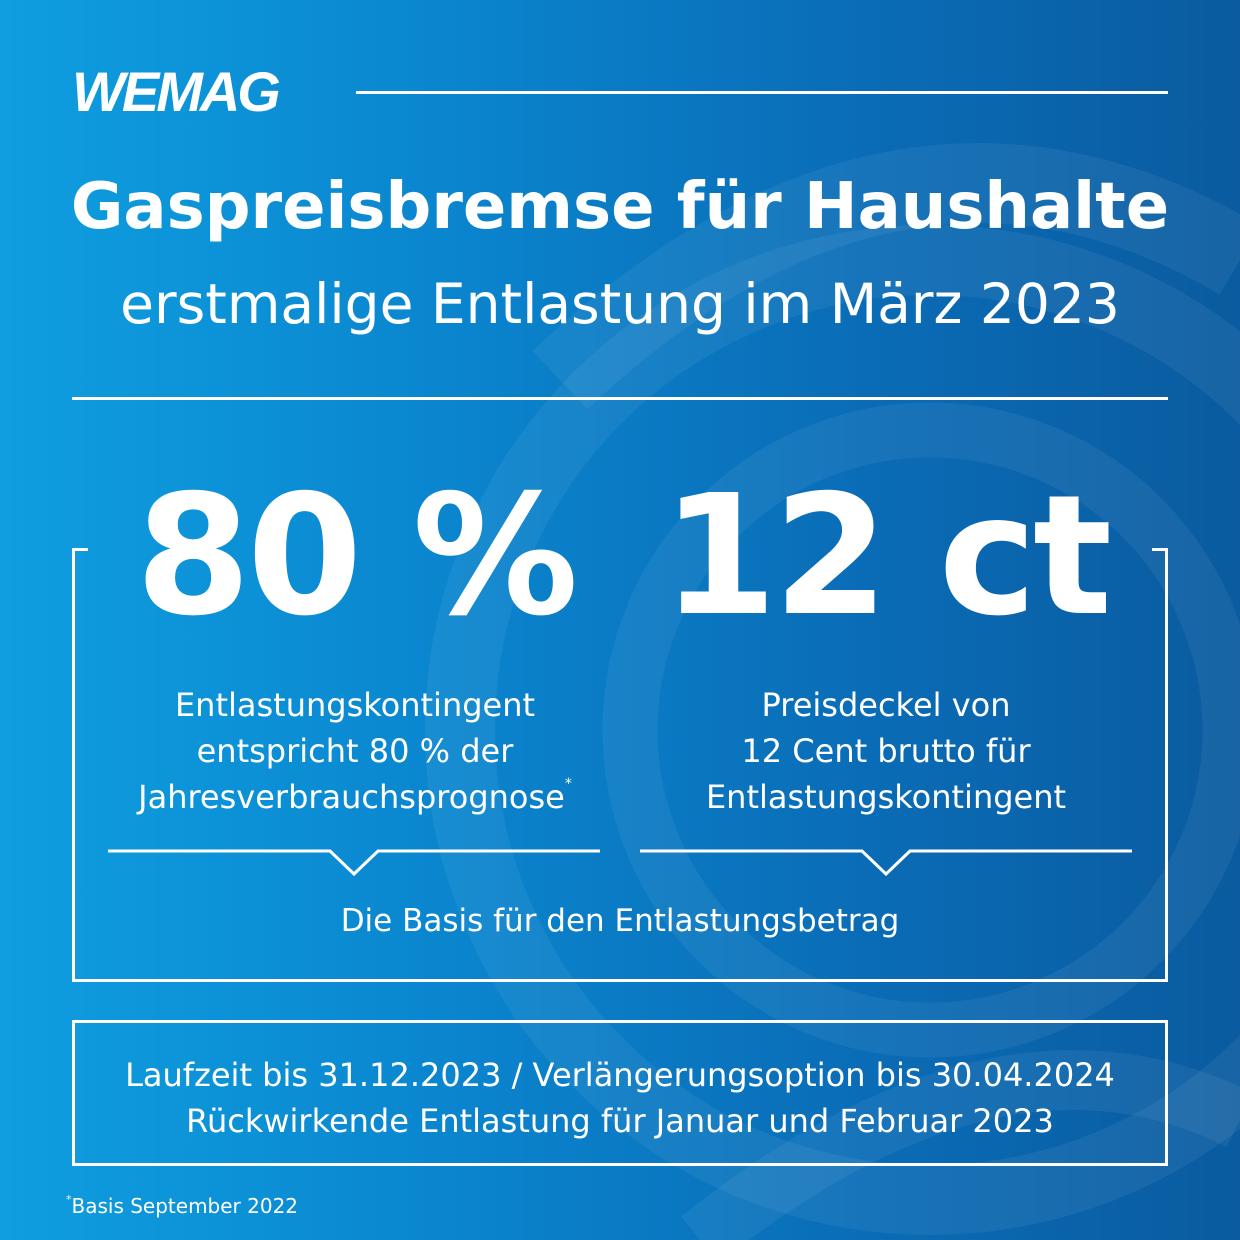 This screenshot has height=1240, width=1240. Describe the element at coordinates (620, 207) in the screenshot. I see `page-title: Gaspreisbremse für Haushalte` at that location.